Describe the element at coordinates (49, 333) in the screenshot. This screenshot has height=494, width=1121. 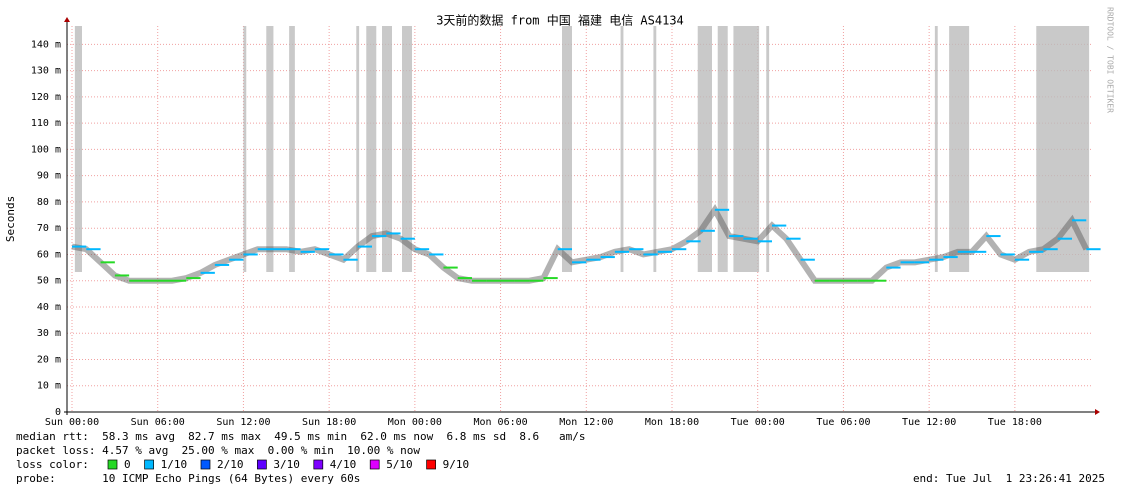
I see `y-tick-label: 30 m` at that location.